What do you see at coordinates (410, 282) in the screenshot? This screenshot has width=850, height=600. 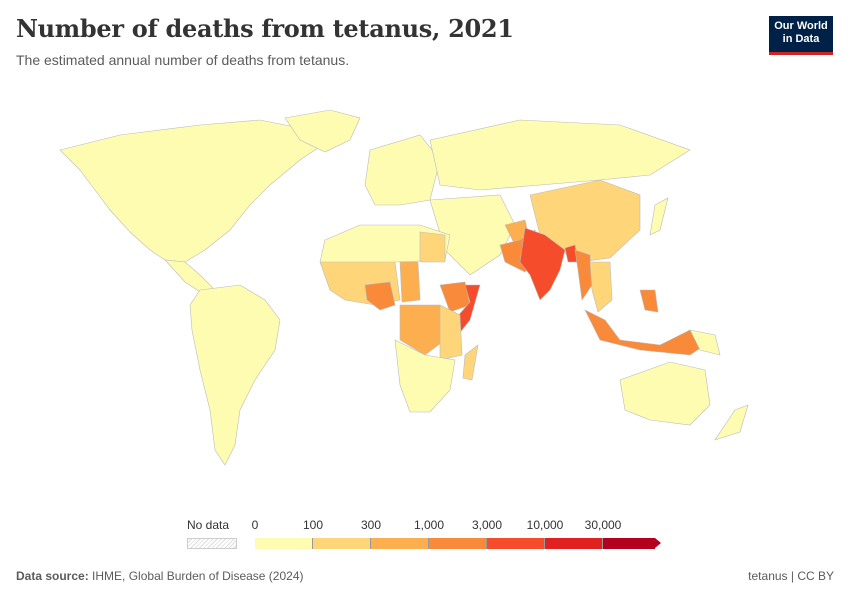 I see `region-chad` at bounding box center [410, 282].